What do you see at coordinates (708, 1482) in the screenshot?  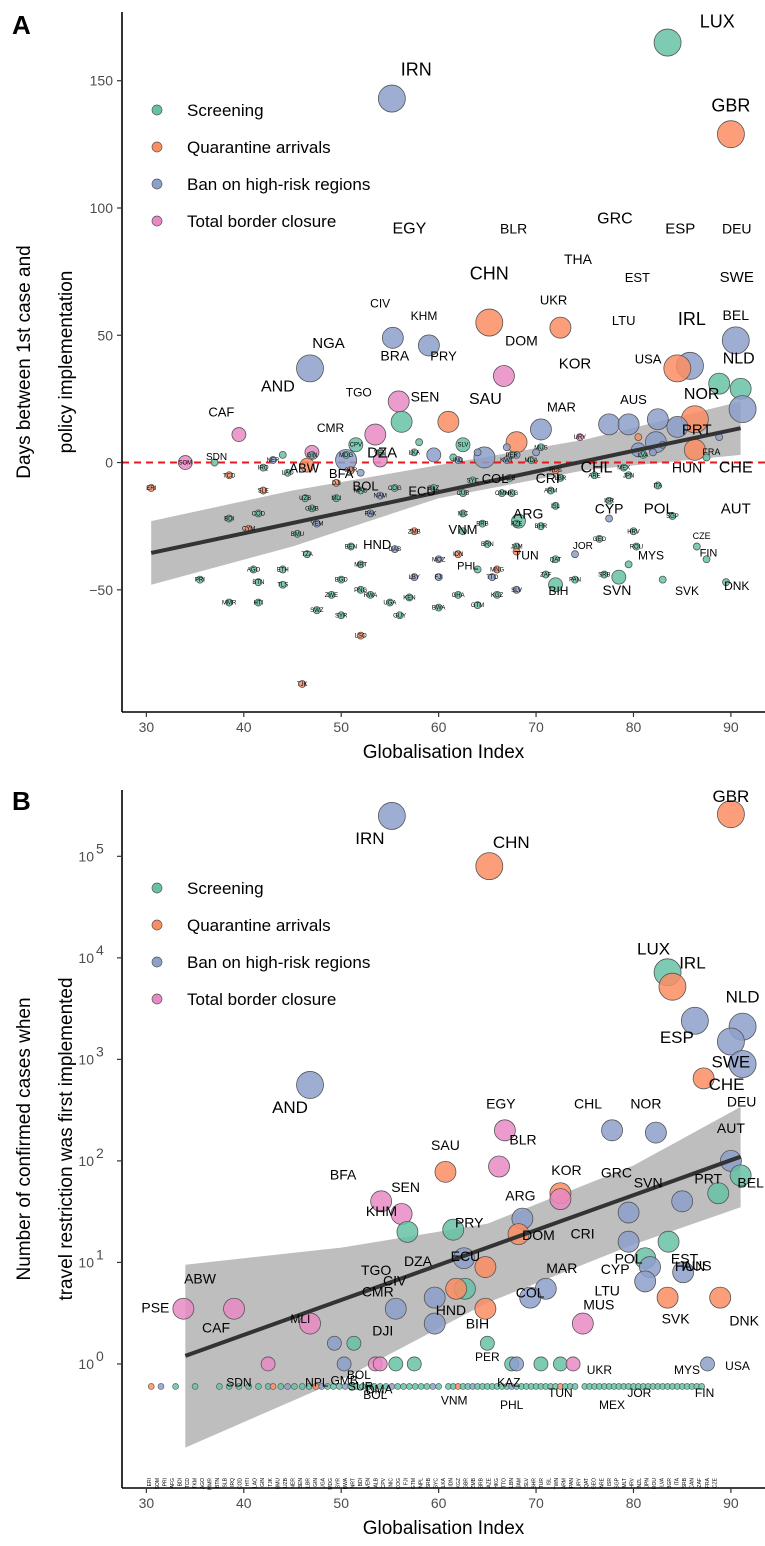 I see `rotated-point-label: FRA` at bounding box center [708, 1482].